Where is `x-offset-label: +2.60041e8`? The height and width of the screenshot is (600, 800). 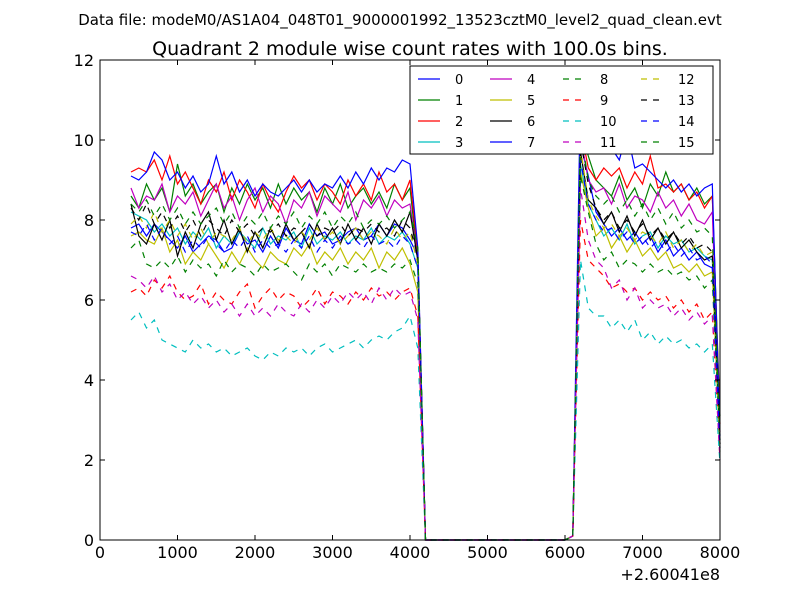 x-offset-label: +2.60041e8 is located at coordinates (670, 574).